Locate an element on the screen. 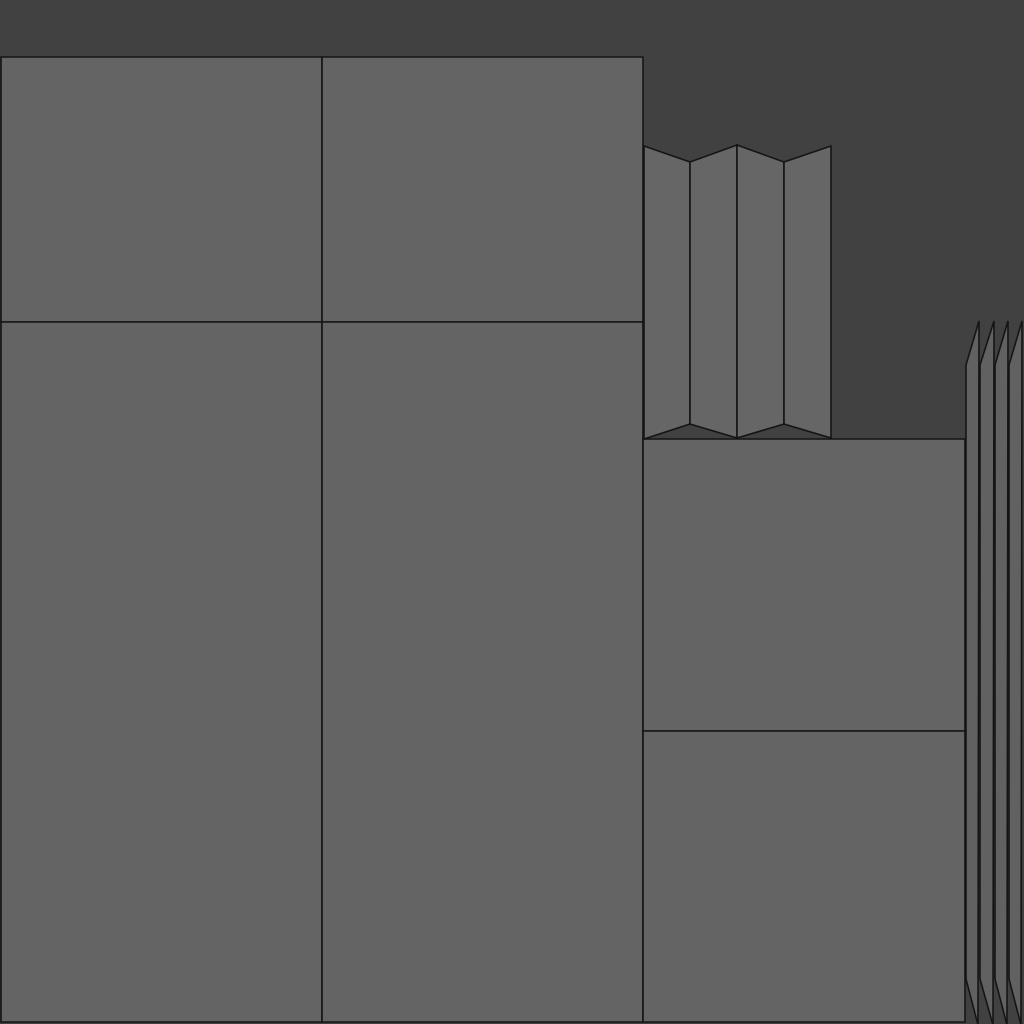 The height and width of the screenshot is (1024, 1024). wall-top-left is located at coordinates (161, 189).